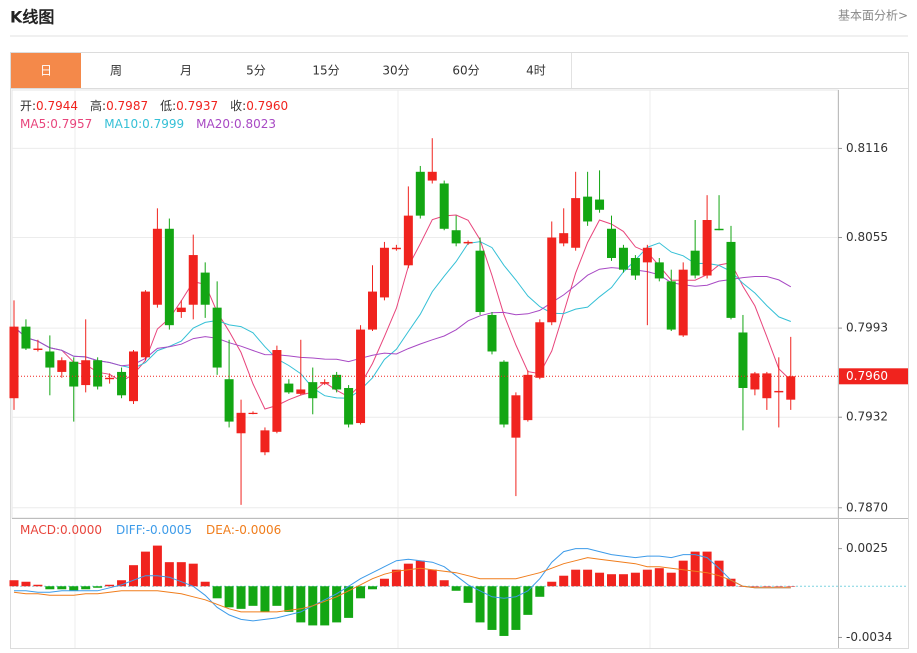 This screenshot has width=917, height=653. Describe the element at coordinates (123, 124) in the screenshot. I see `ma-label: MA10:` at that location.